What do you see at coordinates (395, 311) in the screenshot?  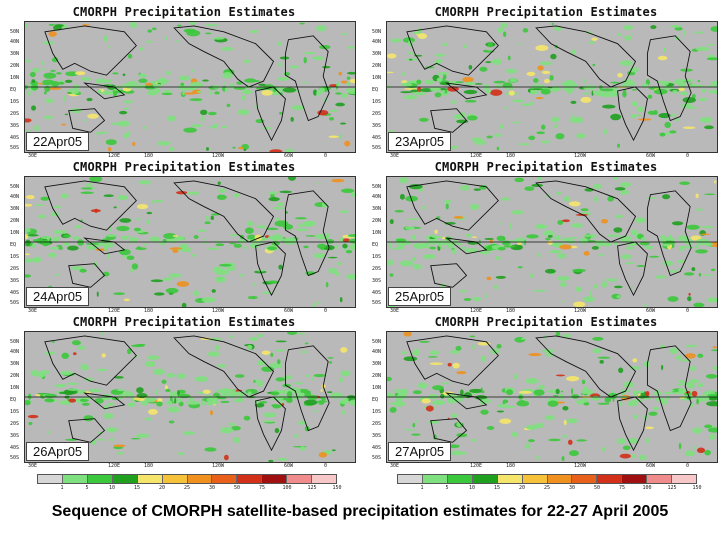 I see `longitude-label: 30E` at bounding box center [395, 311].